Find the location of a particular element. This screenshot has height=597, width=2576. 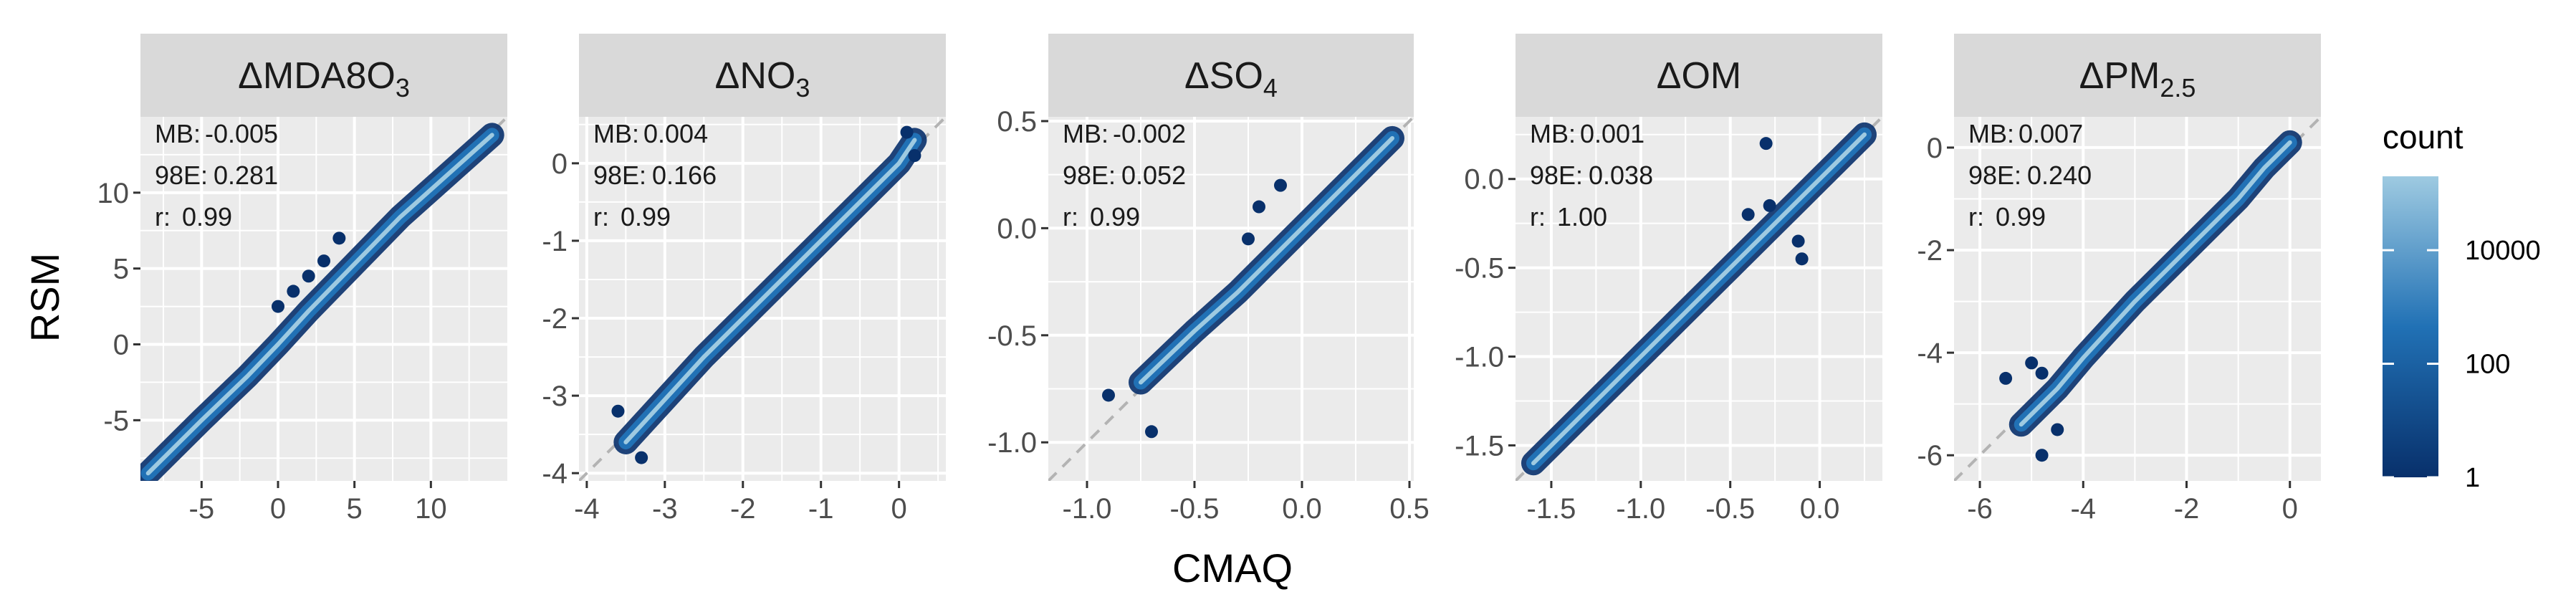

y-tick-label: 10 is located at coordinates (113, 193).